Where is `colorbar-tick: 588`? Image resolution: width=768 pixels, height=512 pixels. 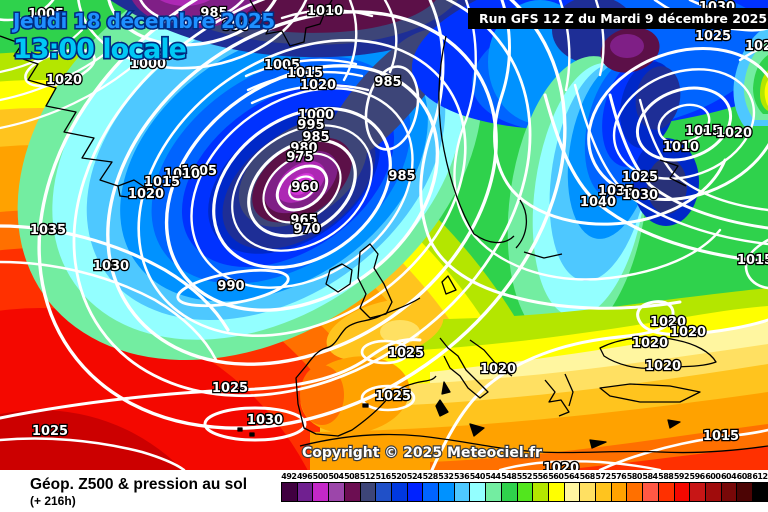 colorbar-tick: 588 is located at coordinates (666, 476).